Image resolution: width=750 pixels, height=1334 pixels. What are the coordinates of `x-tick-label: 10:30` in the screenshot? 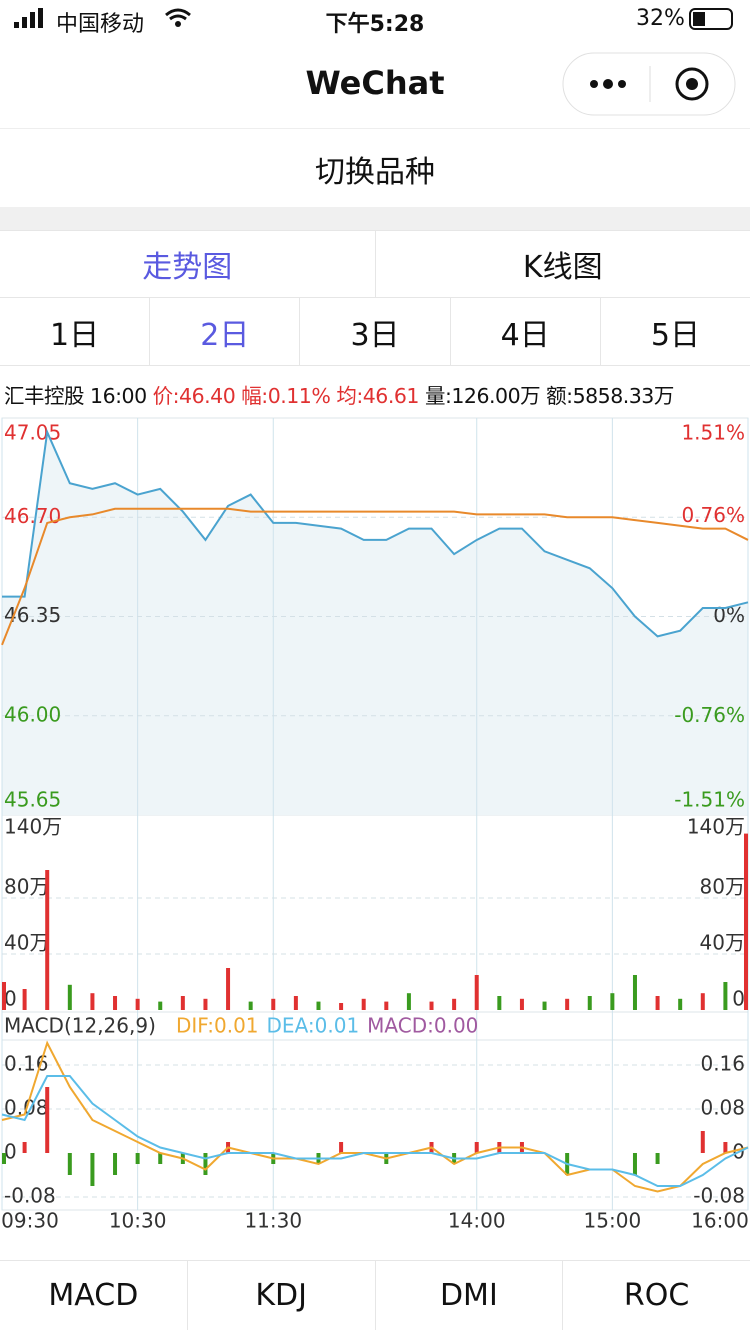 It's located at (138, 1221).